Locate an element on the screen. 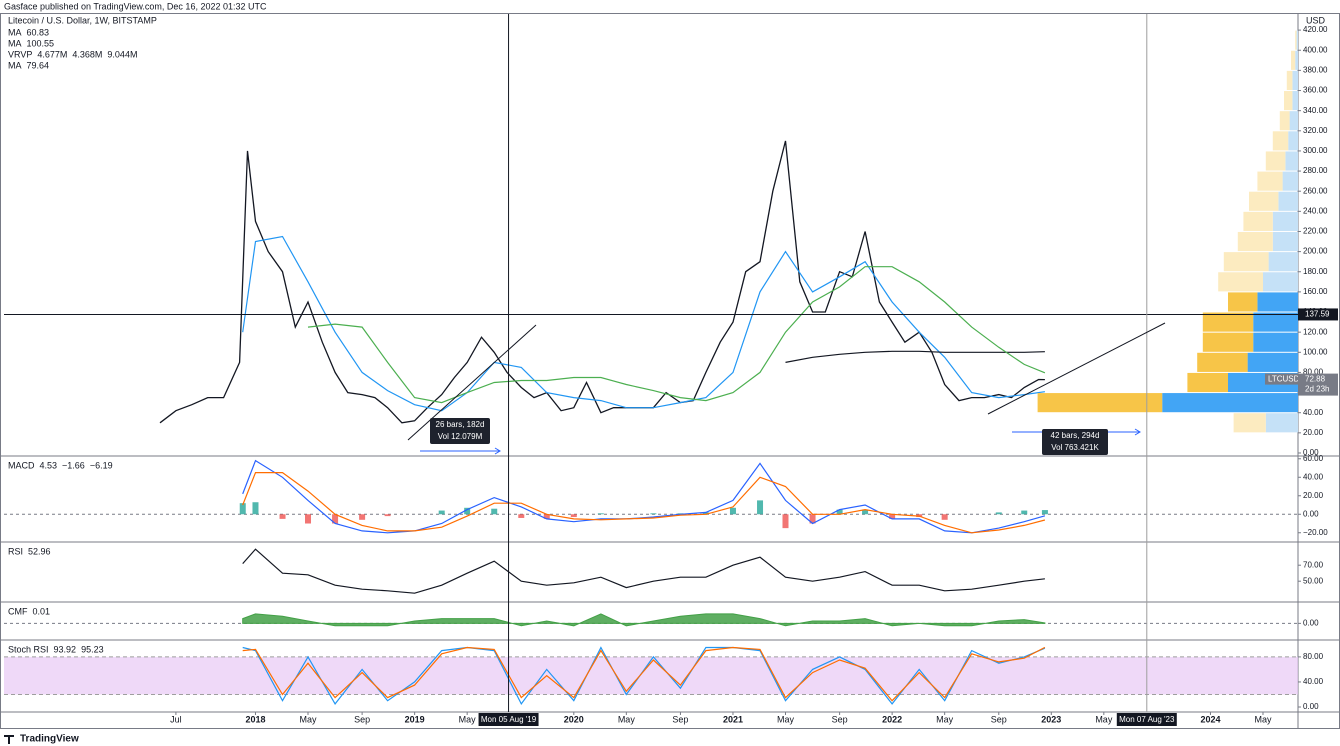  legend-text: 60.83 is located at coordinates (38, 32).